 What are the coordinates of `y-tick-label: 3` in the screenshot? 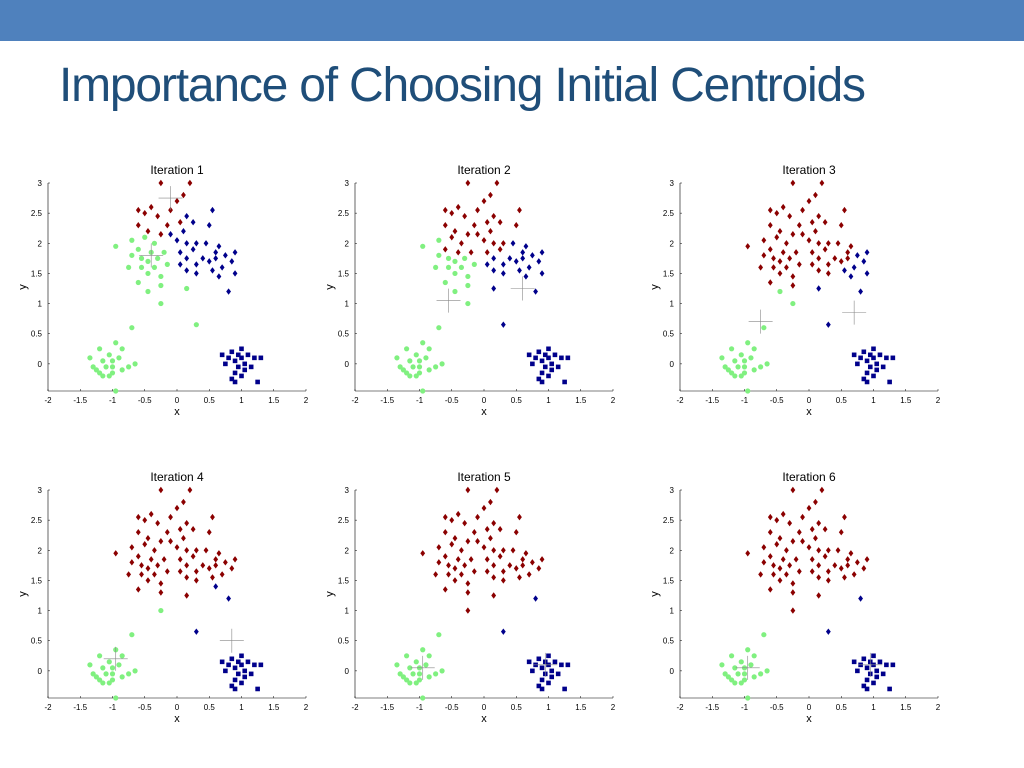 It's located at (40, 490).